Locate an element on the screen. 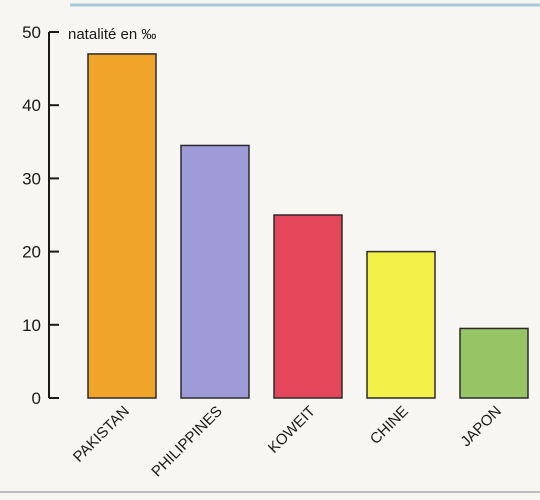 Image resolution: width=540 pixels, height=500 pixels. y-tick-label: 40 is located at coordinates (31, 105).